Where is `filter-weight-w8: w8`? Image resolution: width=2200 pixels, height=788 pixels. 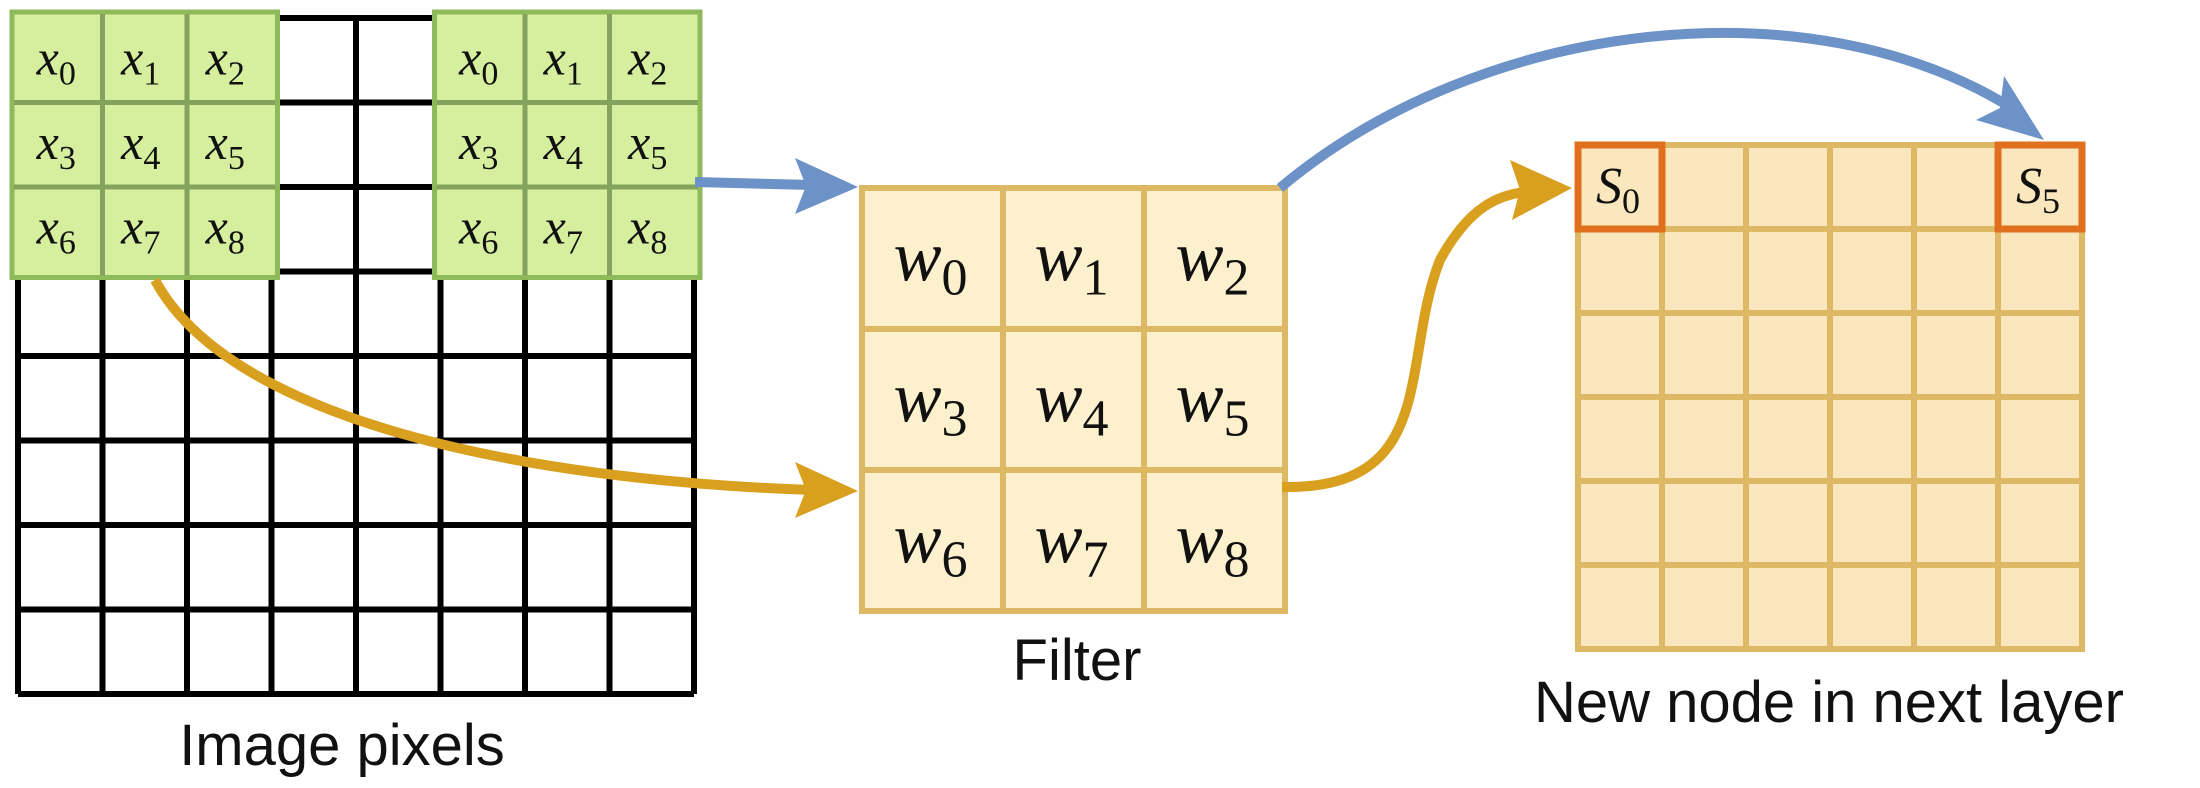
filter-weight-w8: w8 is located at coordinates (1212, 544).